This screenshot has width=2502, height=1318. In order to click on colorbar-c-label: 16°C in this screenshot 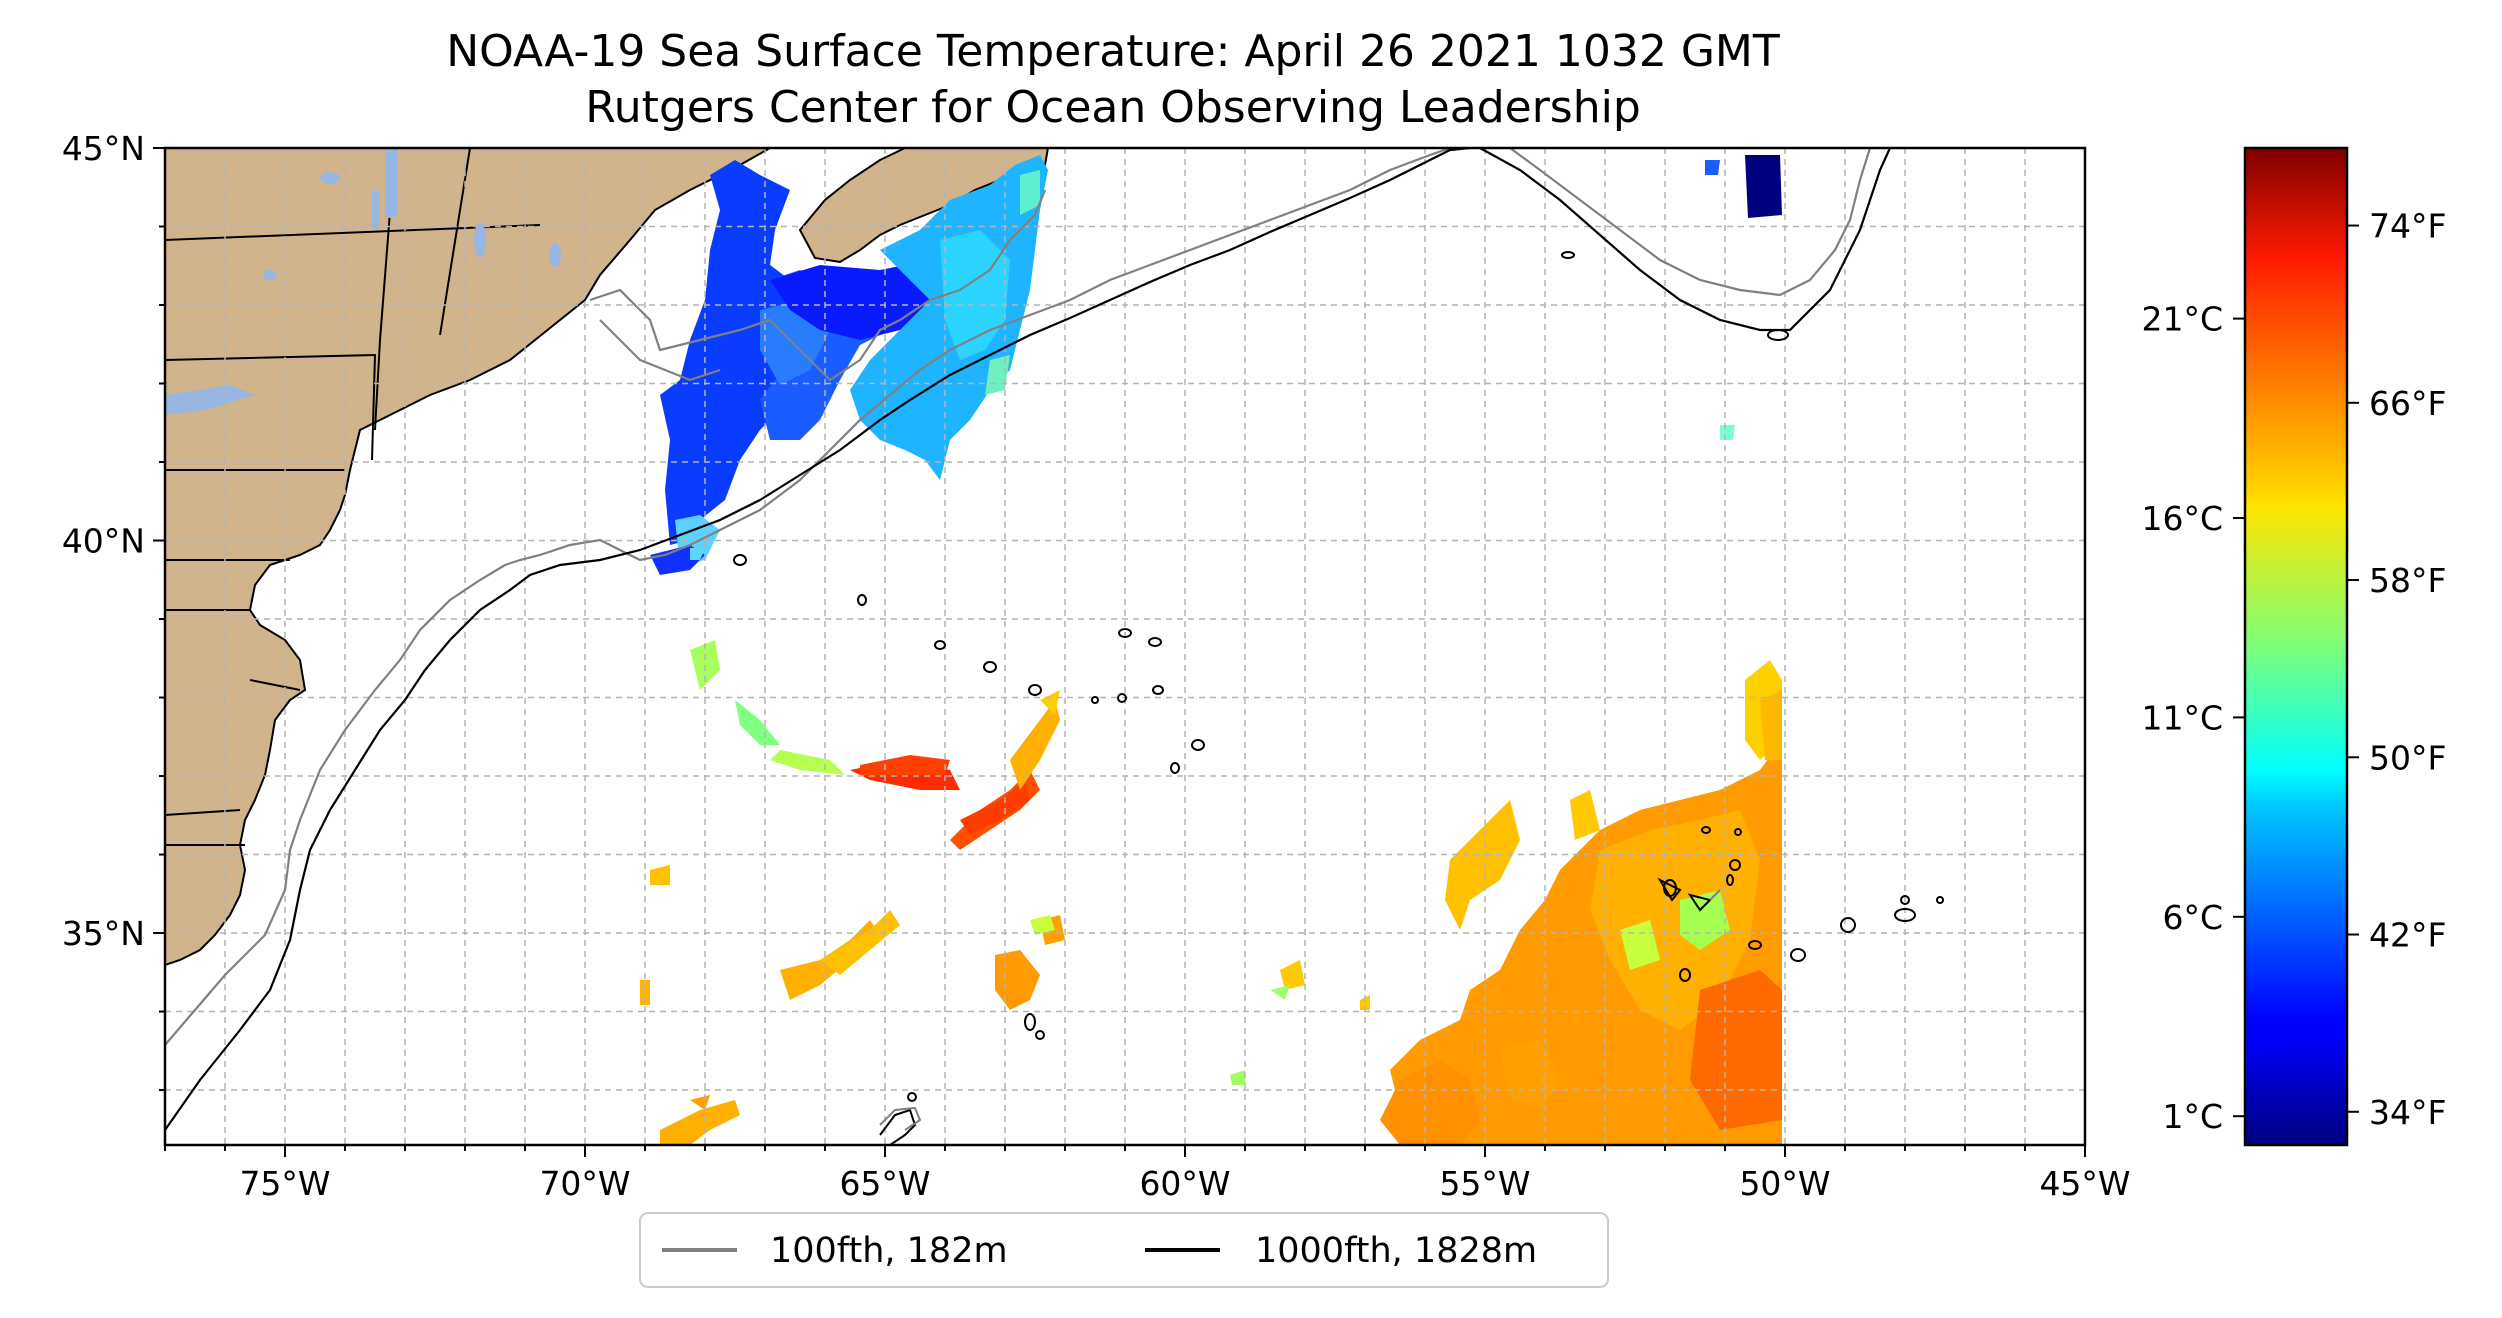, I will do `click(2182, 518)`.